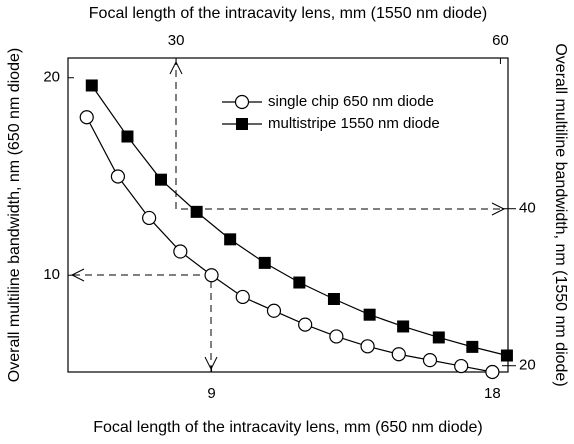 This screenshot has height=444, width=574. Describe the element at coordinates (492, 393) in the screenshot. I see `x-tick-label: 18` at that location.